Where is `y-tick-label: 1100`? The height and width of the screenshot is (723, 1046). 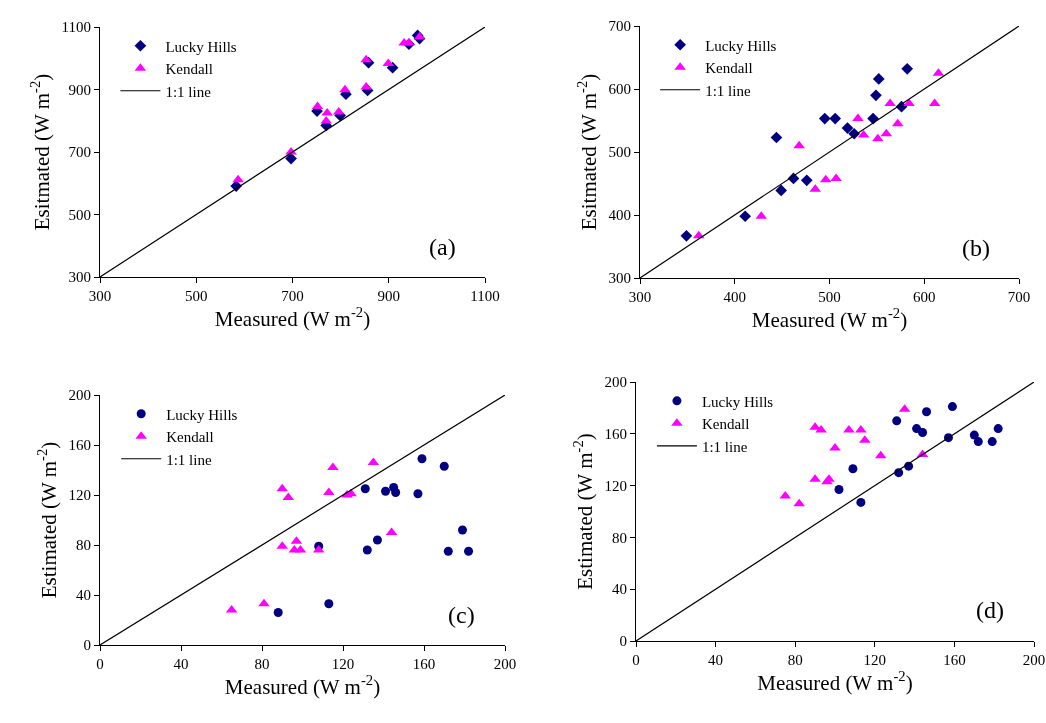 y-tick-label: 1100 is located at coordinates (76, 27).